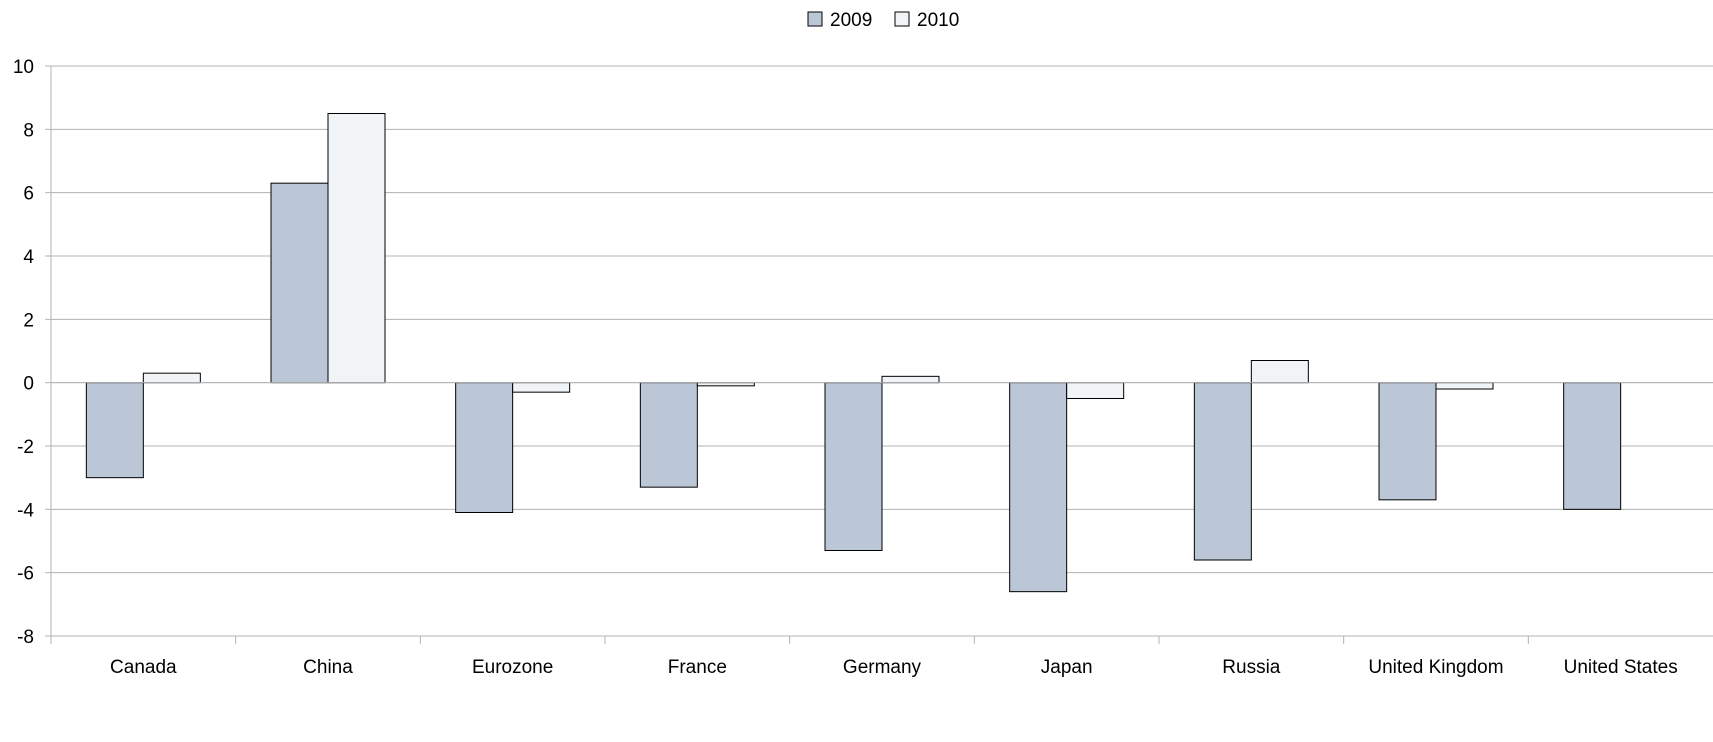 The image size is (1713, 742). Describe the element at coordinates (938, 20) in the screenshot. I see `legend-label-2010: 2010` at that location.